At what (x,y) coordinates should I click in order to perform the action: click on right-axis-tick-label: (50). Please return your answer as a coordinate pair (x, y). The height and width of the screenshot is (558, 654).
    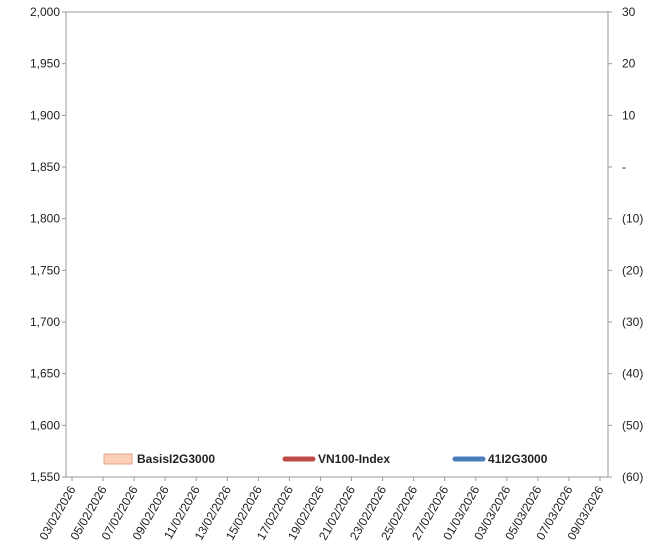
    Looking at the image, I should click on (632, 425).